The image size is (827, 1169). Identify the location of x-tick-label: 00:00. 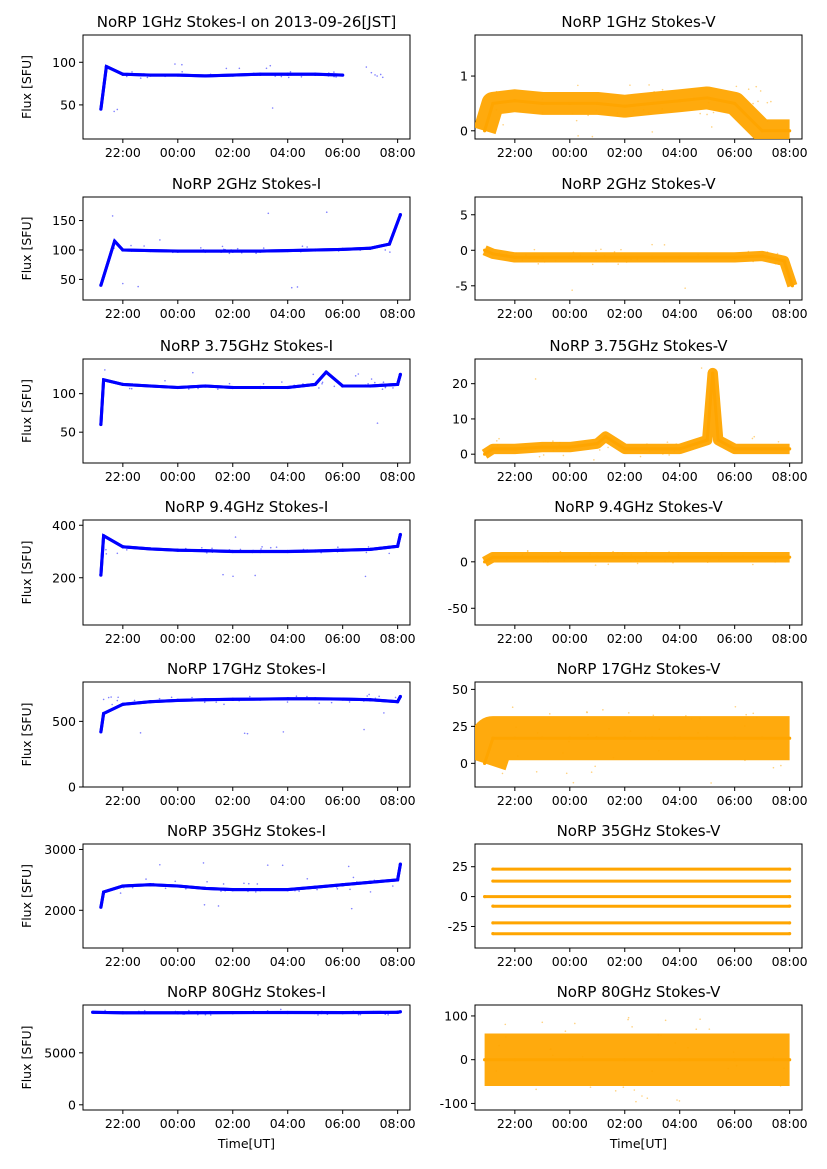
(570, 638).